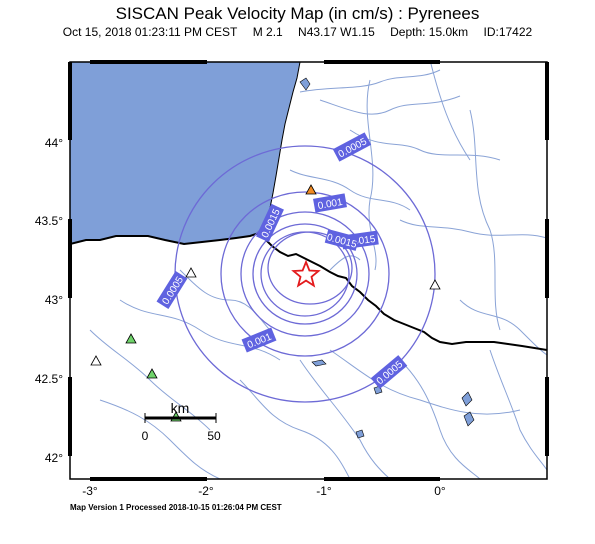 The width and height of the screenshot is (595, 544). What do you see at coordinates (53, 300) in the screenshot?
I see `lat-tick-label: 43°` at bounding box center [53, 300].